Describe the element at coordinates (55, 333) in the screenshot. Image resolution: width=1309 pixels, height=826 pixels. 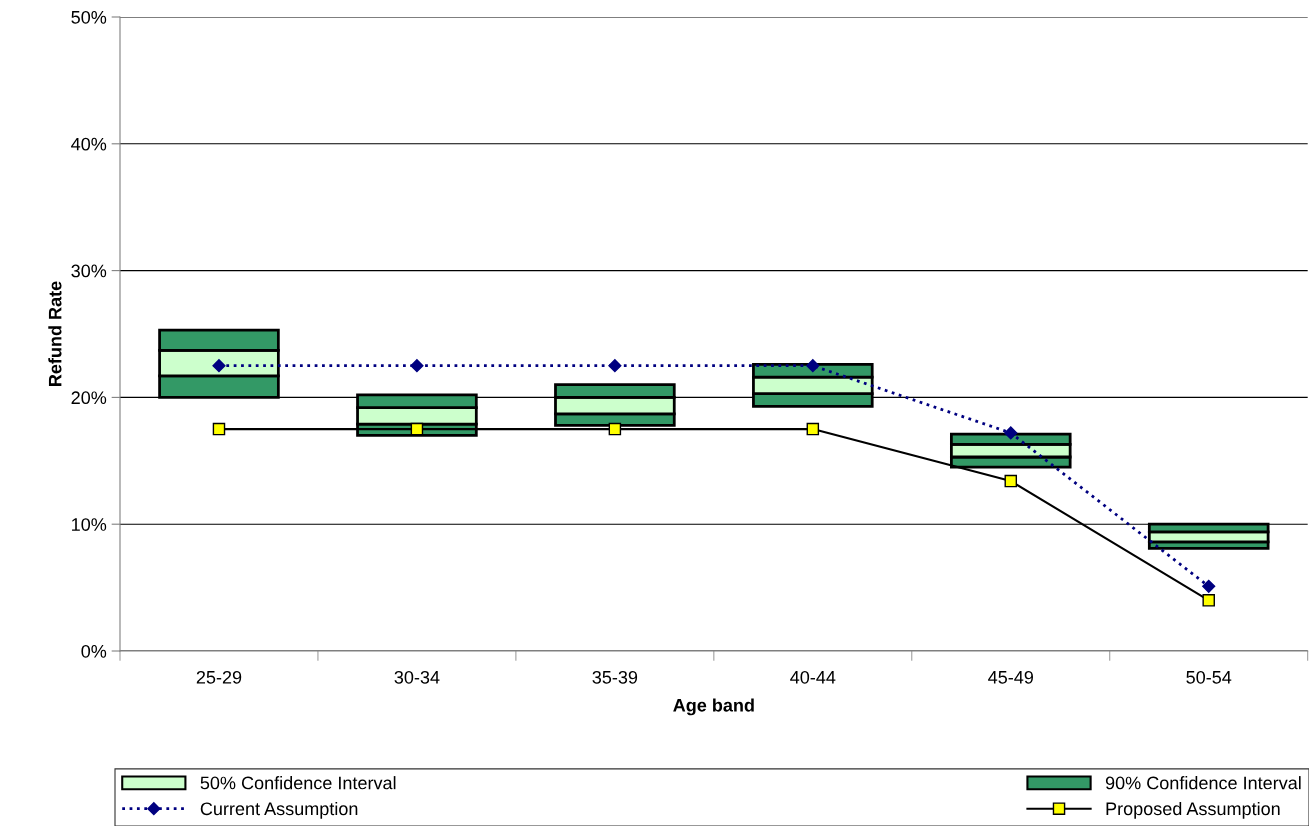
I see `y-axis-title: Refund Rate` at that location.